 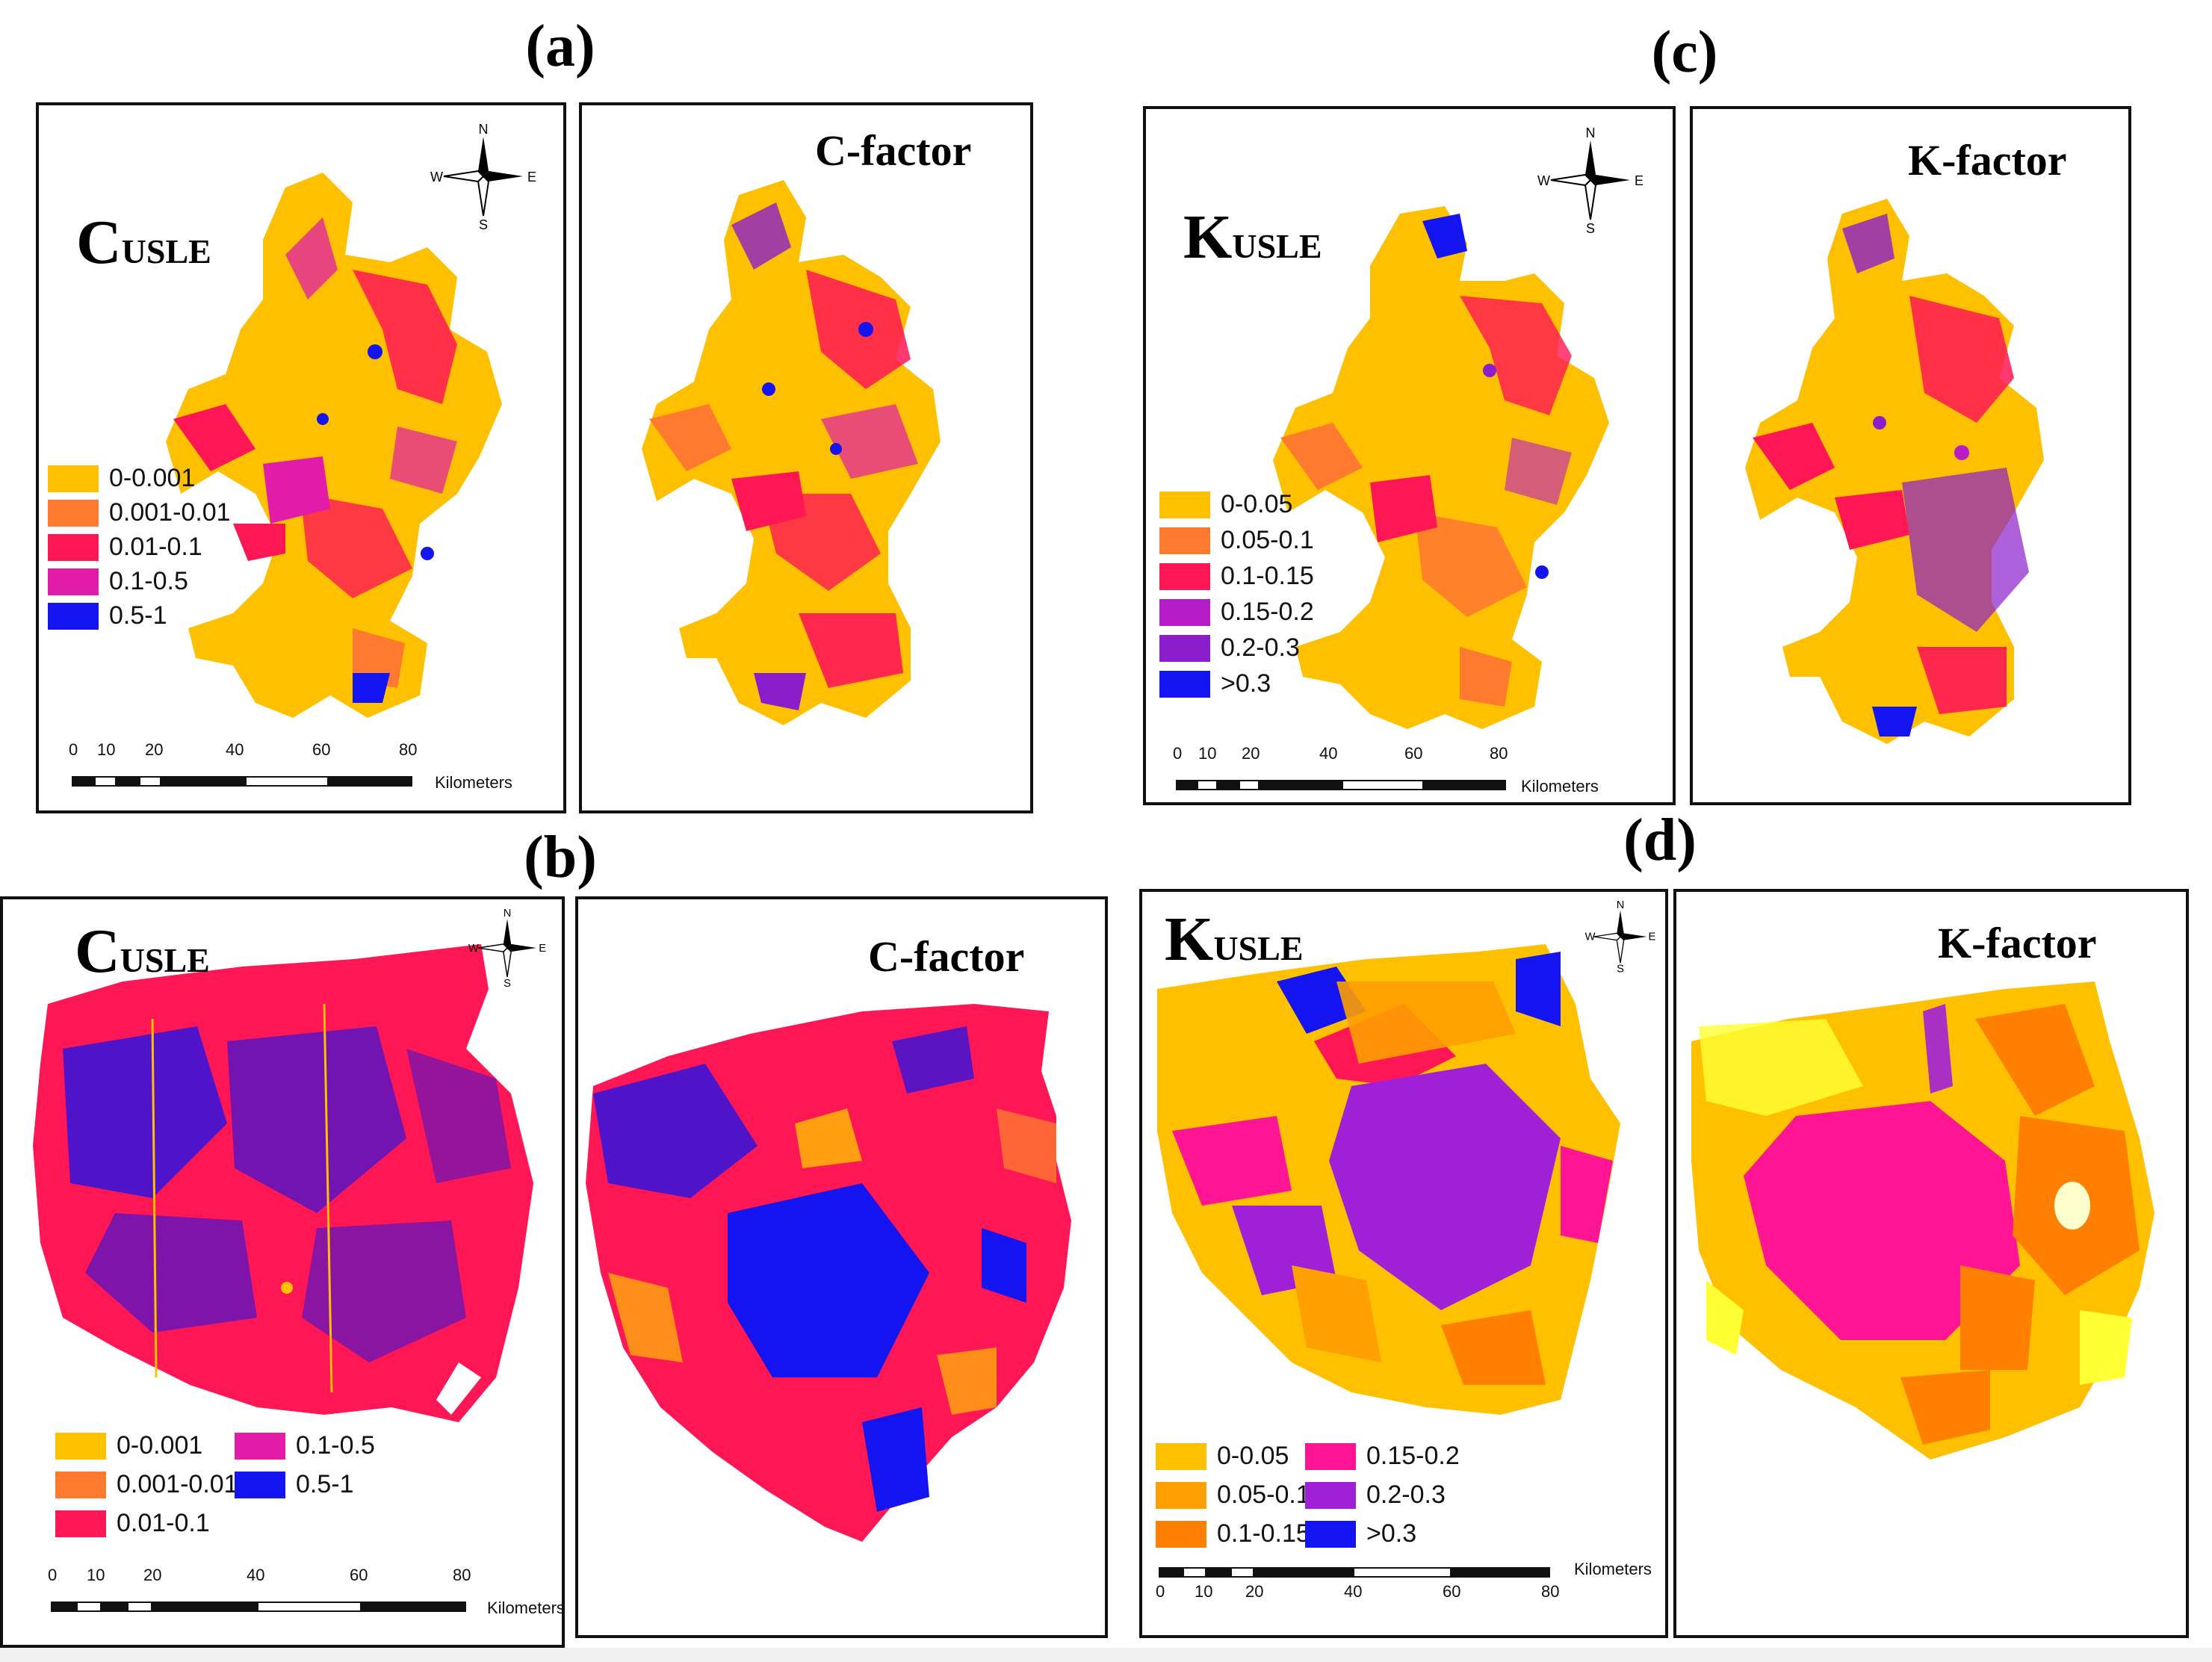 I want to click on d-left-title: KUSLE, so click(x=1234, y=939).